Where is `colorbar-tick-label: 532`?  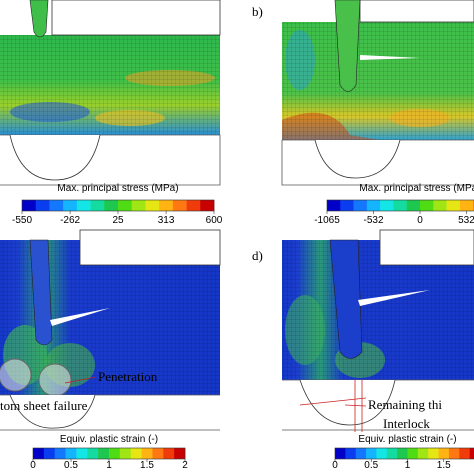 colorbar-tick-label: 532 is located at coordinates (466, 220).